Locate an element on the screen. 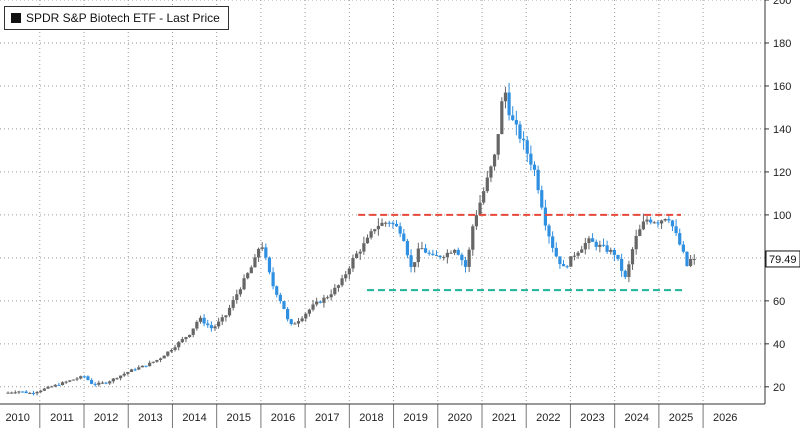  y-tick-label: 180 is located at coordinates (782, 44).